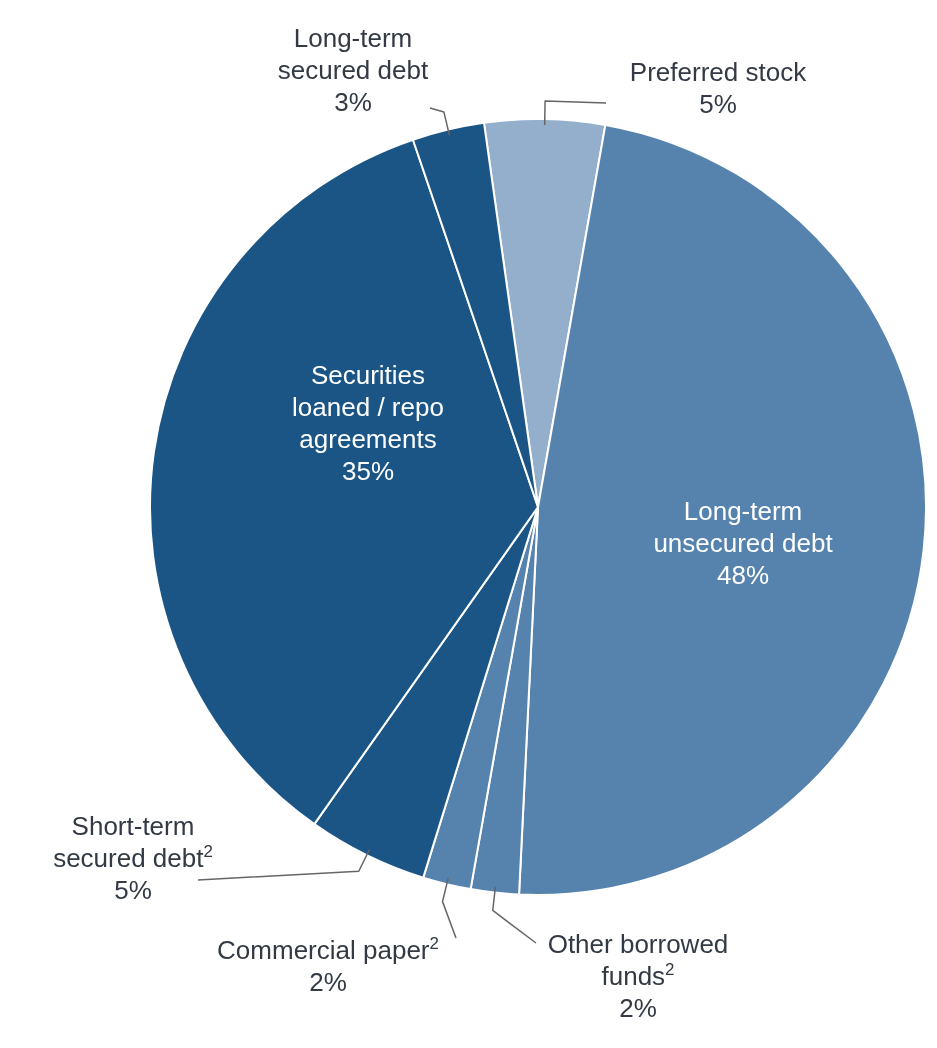  I want to click on slice-label: Long-term secured debt, so click(353, 54).